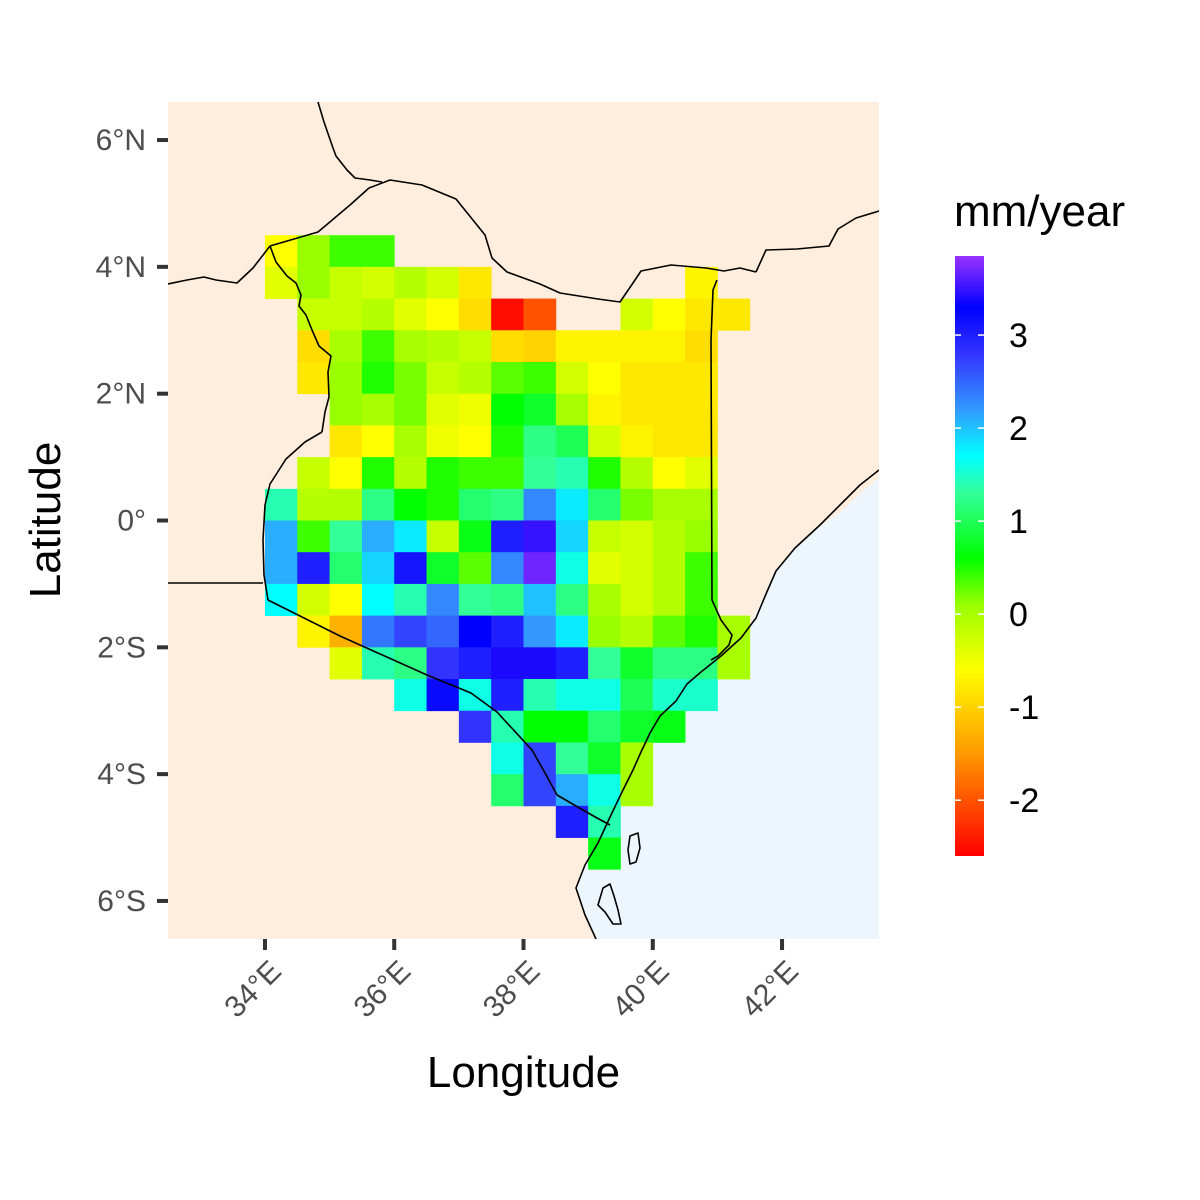 This screenshot has width=1200, height=1200. I want to click on y-tick-label: 0°, so click(131, 521).